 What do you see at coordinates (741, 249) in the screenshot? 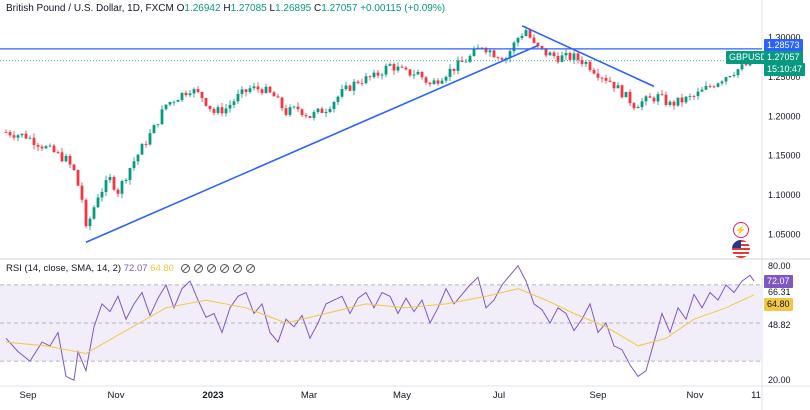
I see `us-flag-icon` at bounding box center [741, 249].